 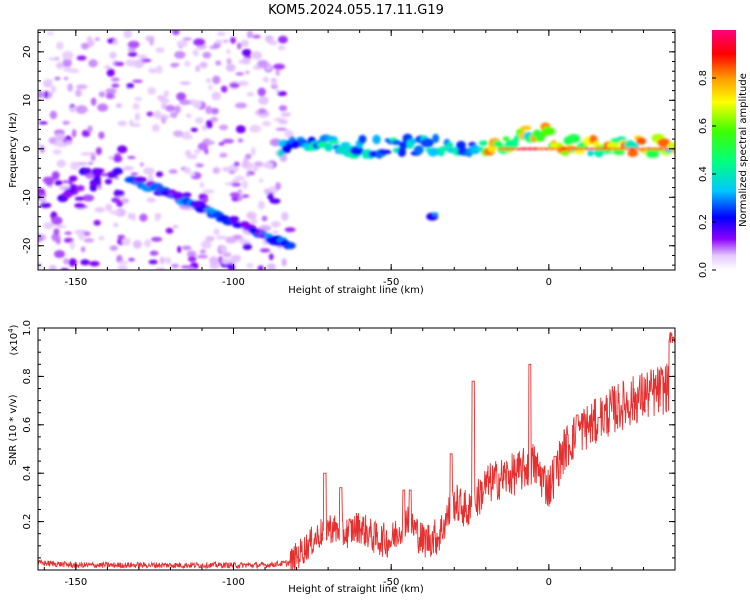 I want to click on colorbar-axis: 0.0 0.2 0.4 0.6 0.8, so click(x=707, y=174).